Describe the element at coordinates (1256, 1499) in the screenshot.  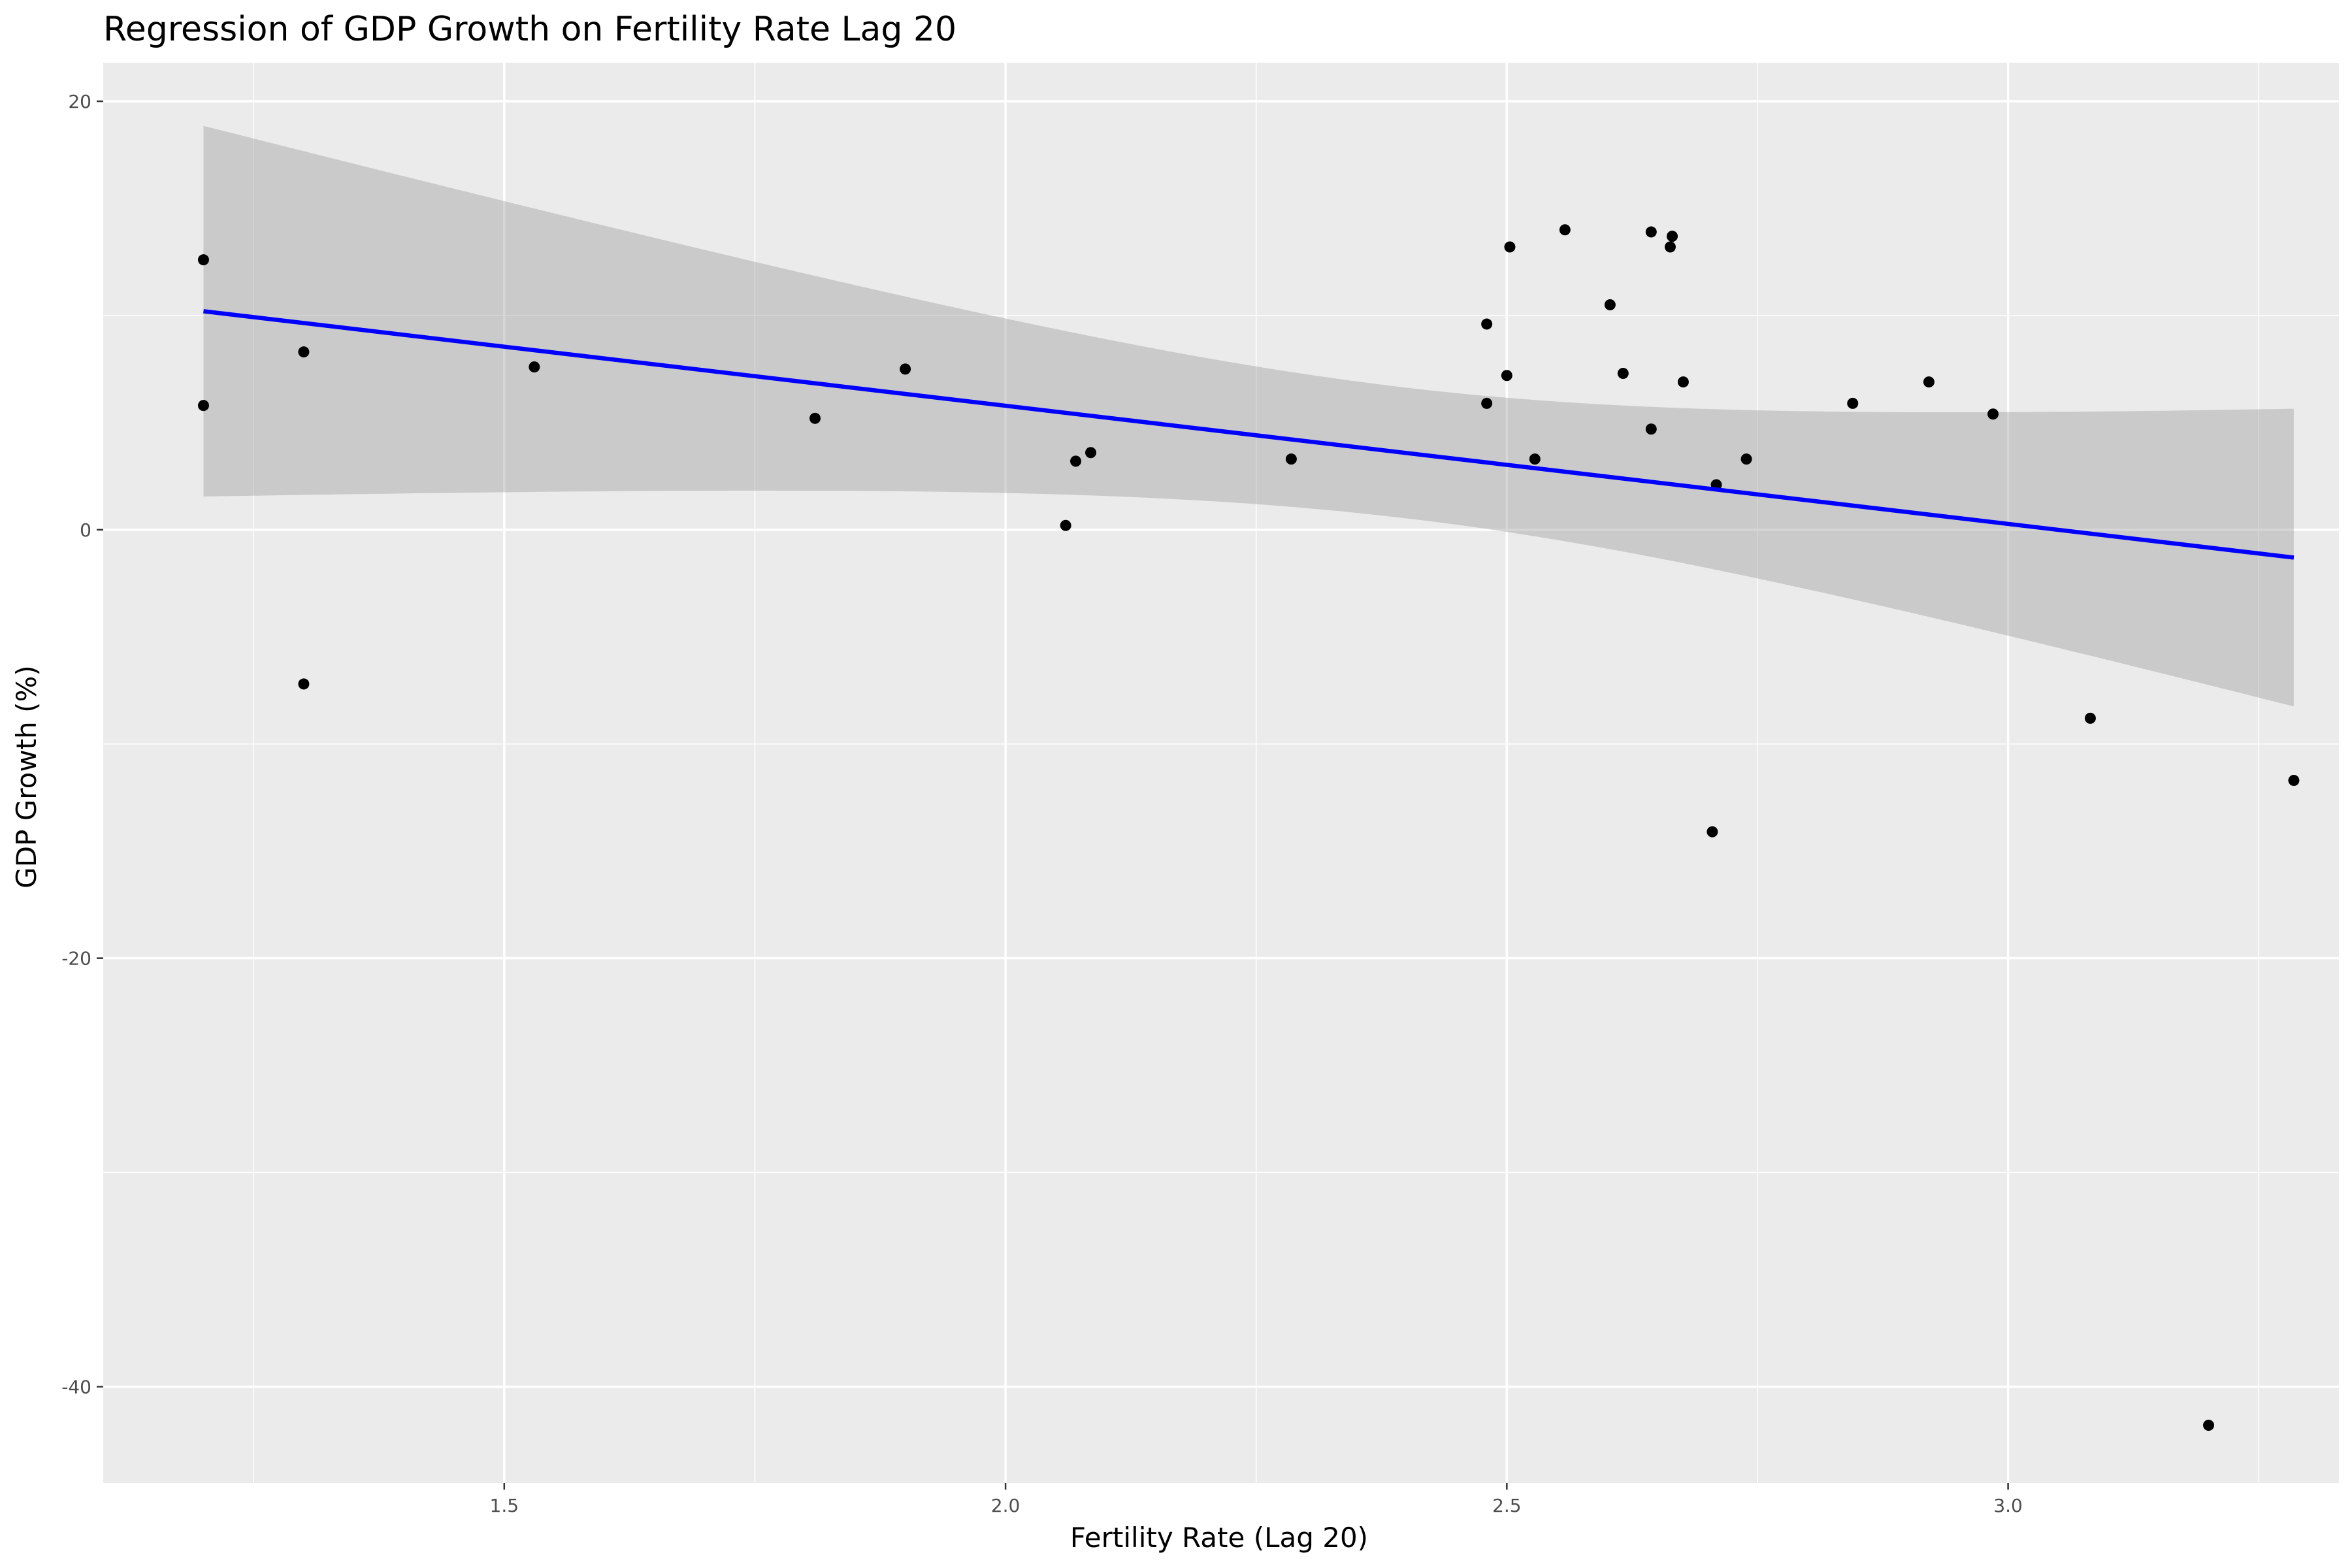
I see `x-axis: 1.5 2.0 2.5 3.0` at that location.